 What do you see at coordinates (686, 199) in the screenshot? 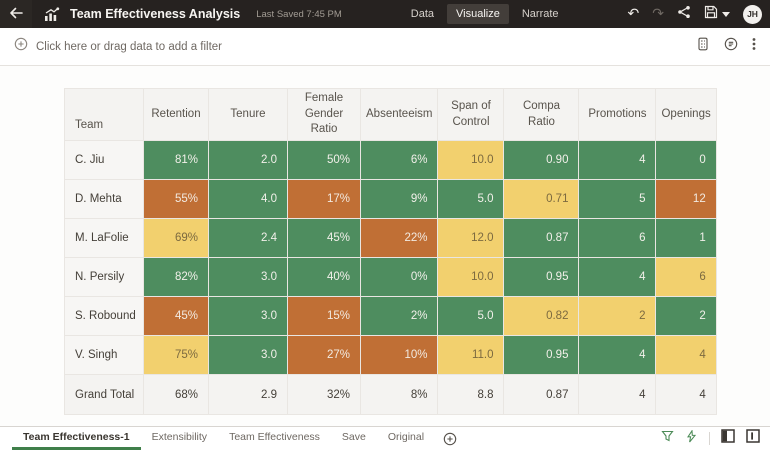
I see `data-cell-orange: 12` at bounding box center [686, 199].